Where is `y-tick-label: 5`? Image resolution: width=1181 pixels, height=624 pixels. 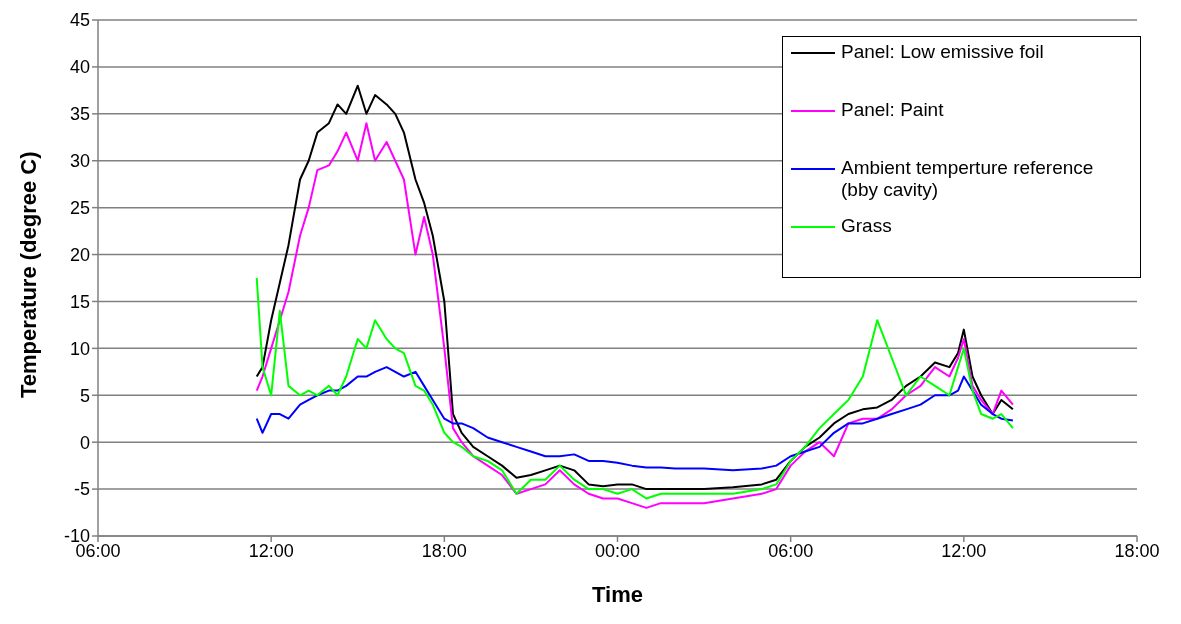 y-tick-label: 5 is located at coordinates (84, 395).